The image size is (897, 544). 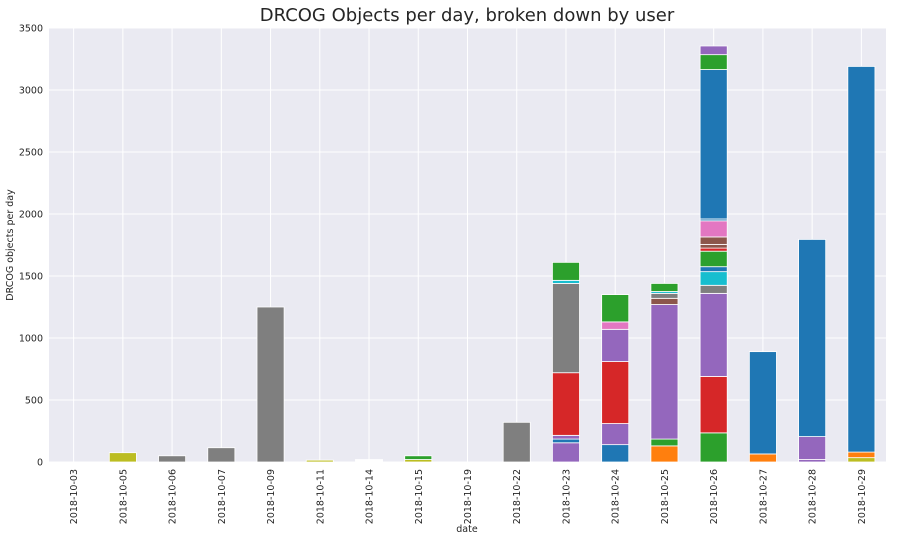 What do you see at coordinates (31, 339) in the screenshot?
I see `y-tick-label: 1000` at bounding box center [31, 339].